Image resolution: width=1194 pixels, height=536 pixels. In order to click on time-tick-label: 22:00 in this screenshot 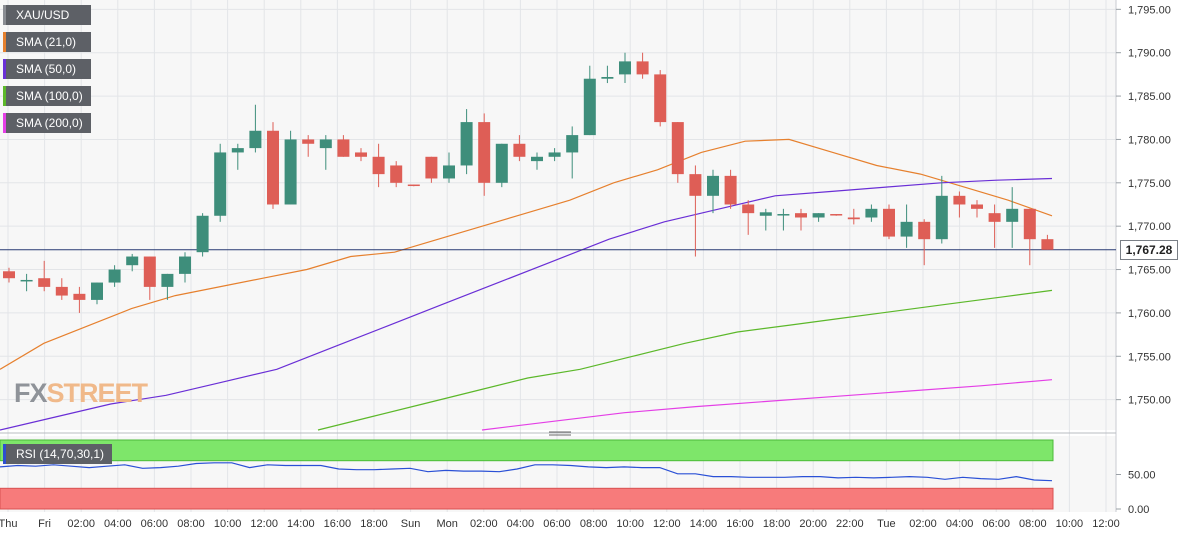, I will do `click(850, 524)`.